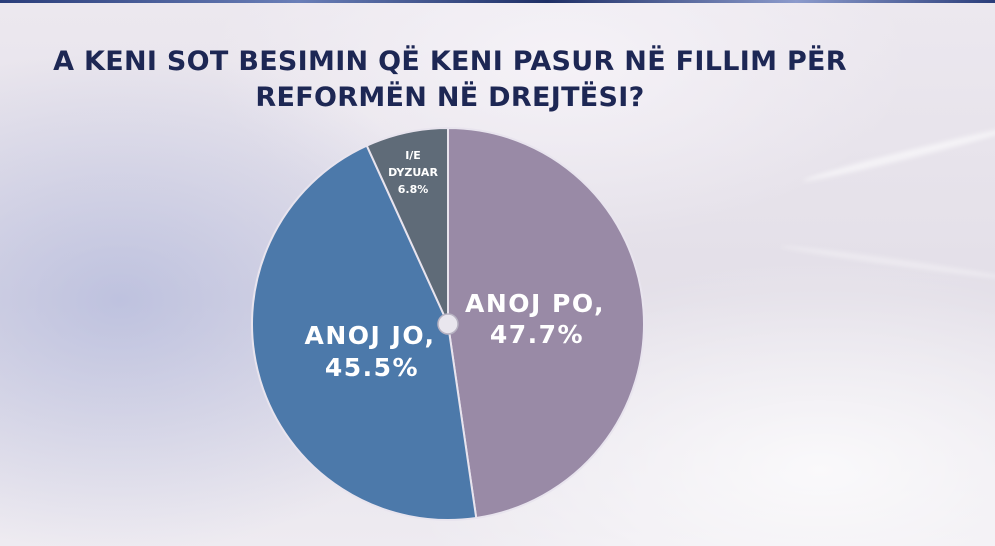  What do you see at coordinates (372, 367) in the screenshot?
I see `slice-label-jo-value: 45.5%` at bounding box center [372, 367].